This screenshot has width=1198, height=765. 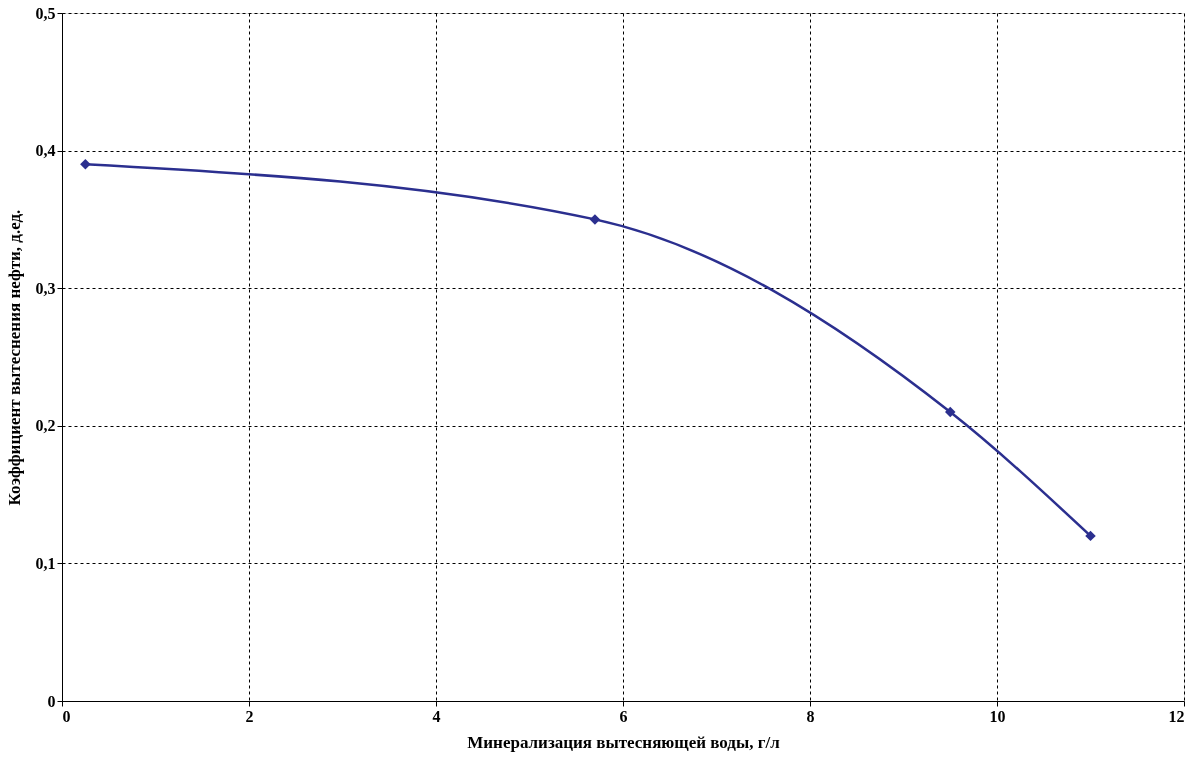 I want to click on x-tick-label: 0, so click(x=66, y=716).